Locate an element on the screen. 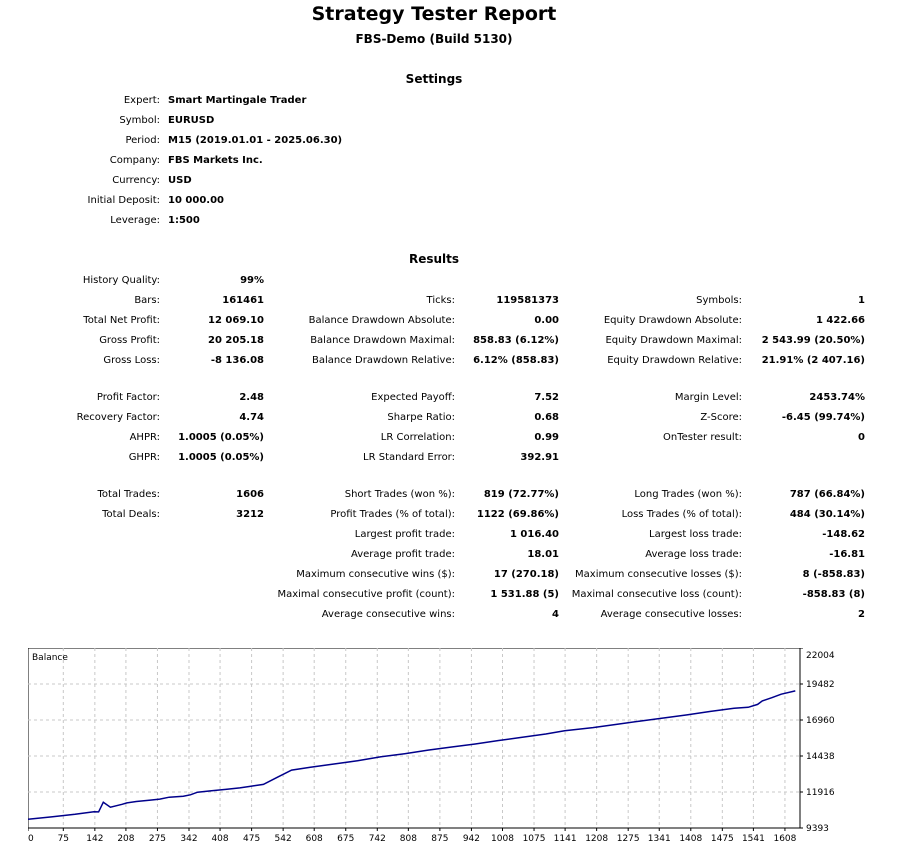 The width and height of the screenshot is (908, 850). result-value: 2 543.99 (20.50%) is located at coordinates (813, 340).